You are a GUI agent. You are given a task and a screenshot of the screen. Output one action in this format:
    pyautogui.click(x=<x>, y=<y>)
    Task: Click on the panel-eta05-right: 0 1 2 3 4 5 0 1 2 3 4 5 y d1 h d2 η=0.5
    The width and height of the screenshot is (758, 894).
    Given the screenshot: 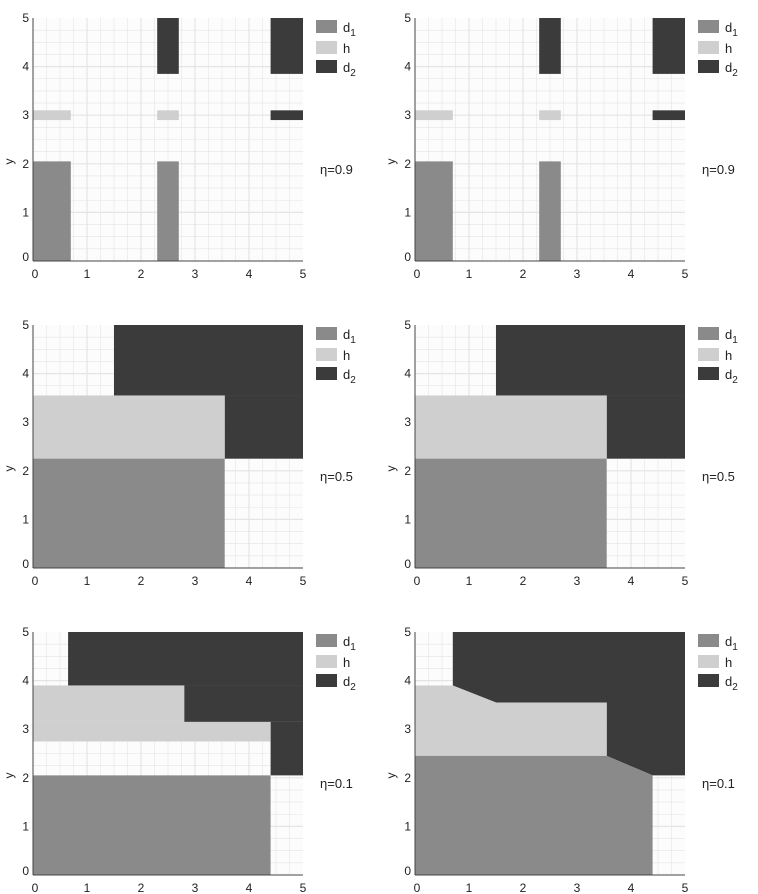 What is the action you would take?
    pyautogui.click(x=561, y=453)
    